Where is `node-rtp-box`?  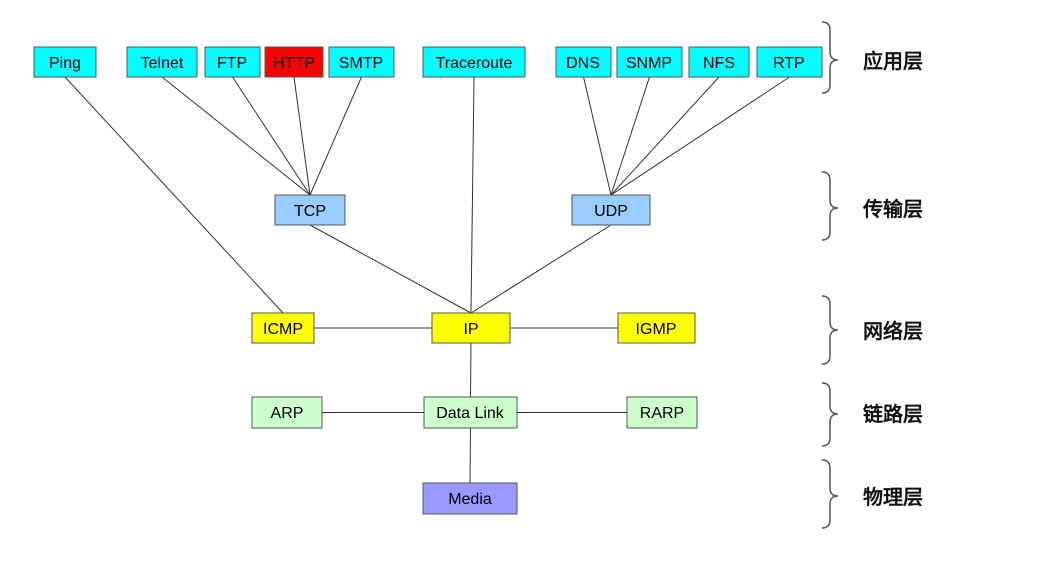 node-rtp-box is located at coordinates (789, 62).